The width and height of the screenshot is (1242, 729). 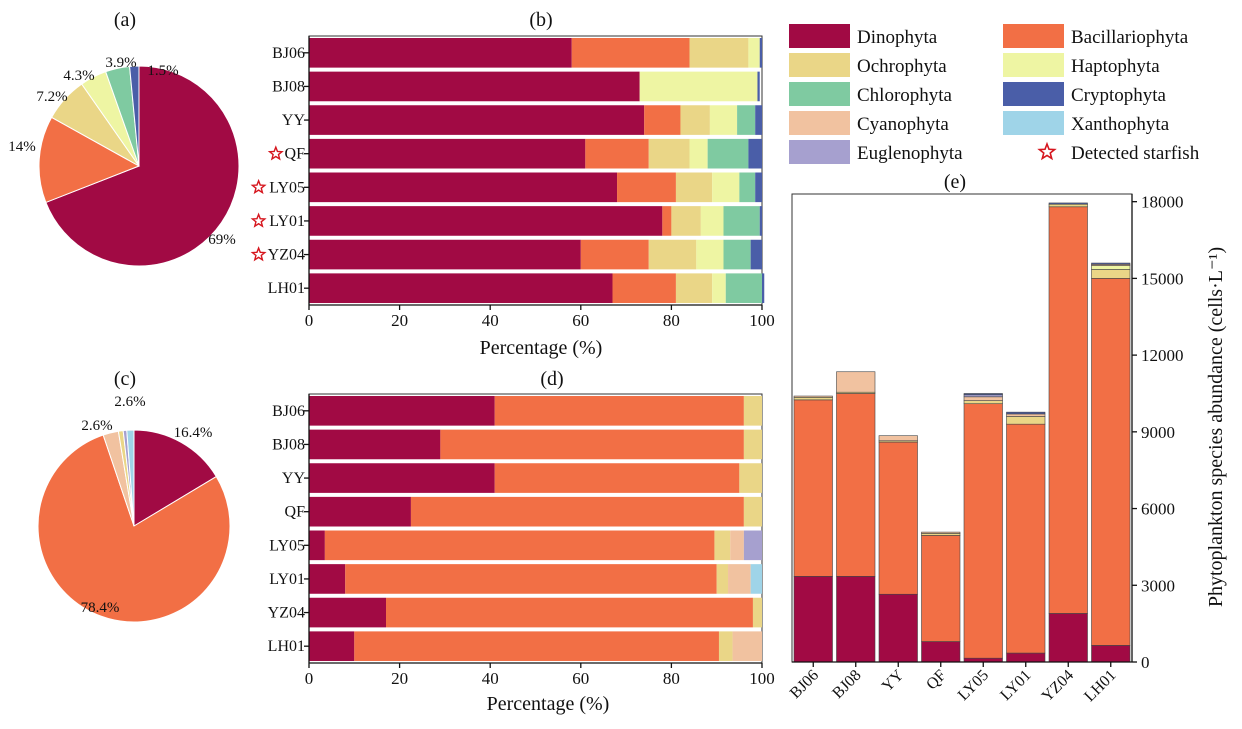 I want to click on bar-b-bar-ly01-cryptophyta, so click(x=760, y=221).